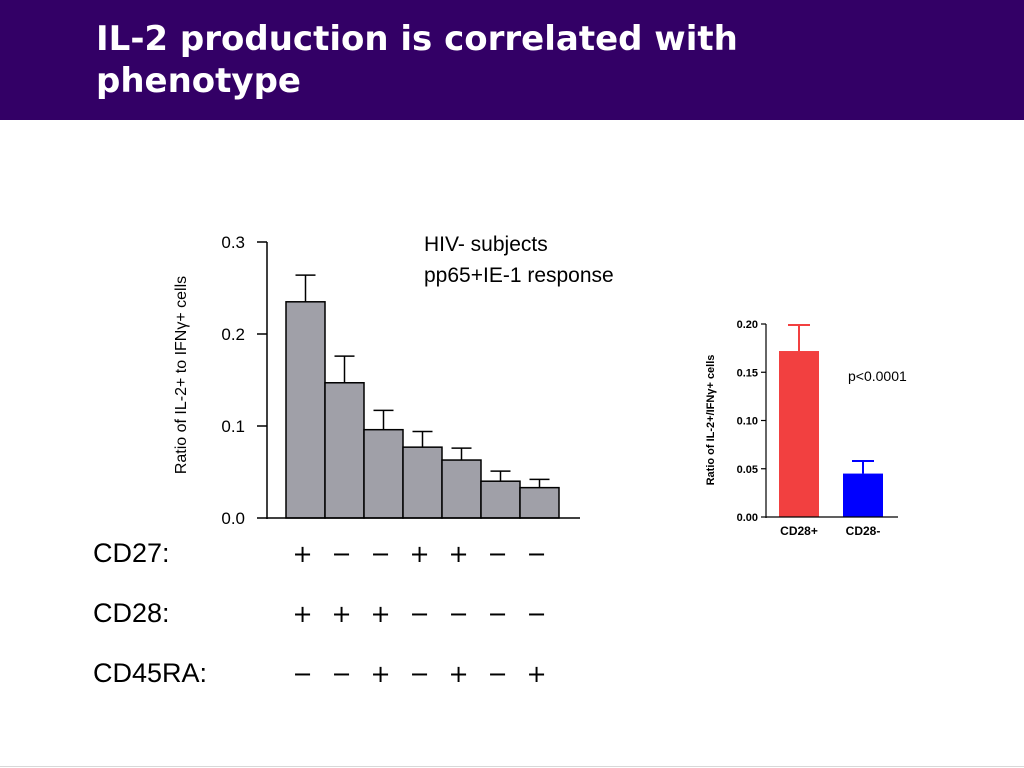 This screenshot has width=1024, height=768. What do you see at coordinates (131, 553) in the screenshot?
I see `phenotype-row-label: CD27:` at bounding box center [131, 553].